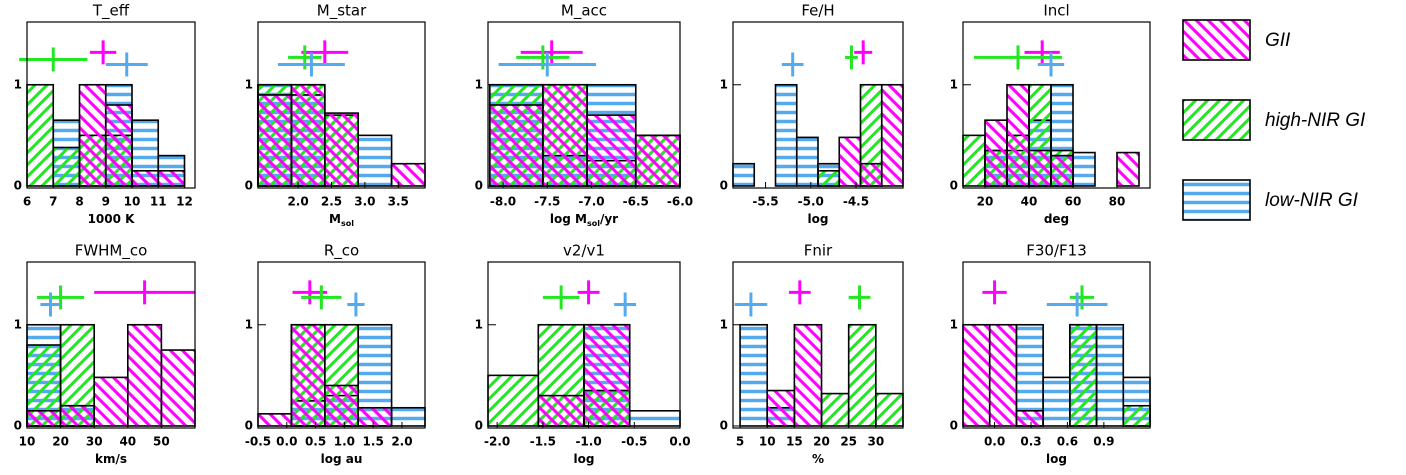  What do you see at coordinates (818, 459) in the screenshot?
I see `x-axis-label: %` at bounding box center [818, 459].